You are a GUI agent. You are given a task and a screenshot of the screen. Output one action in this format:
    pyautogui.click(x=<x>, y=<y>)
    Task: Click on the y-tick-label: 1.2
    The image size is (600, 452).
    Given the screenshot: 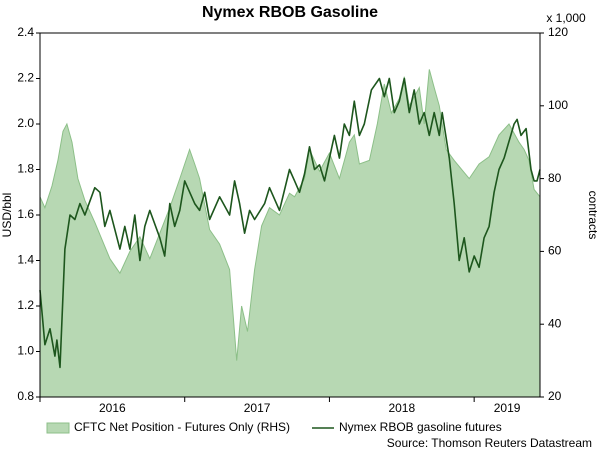 What is the action you would take?
    pyautogui.click(x=25, y=305)
    